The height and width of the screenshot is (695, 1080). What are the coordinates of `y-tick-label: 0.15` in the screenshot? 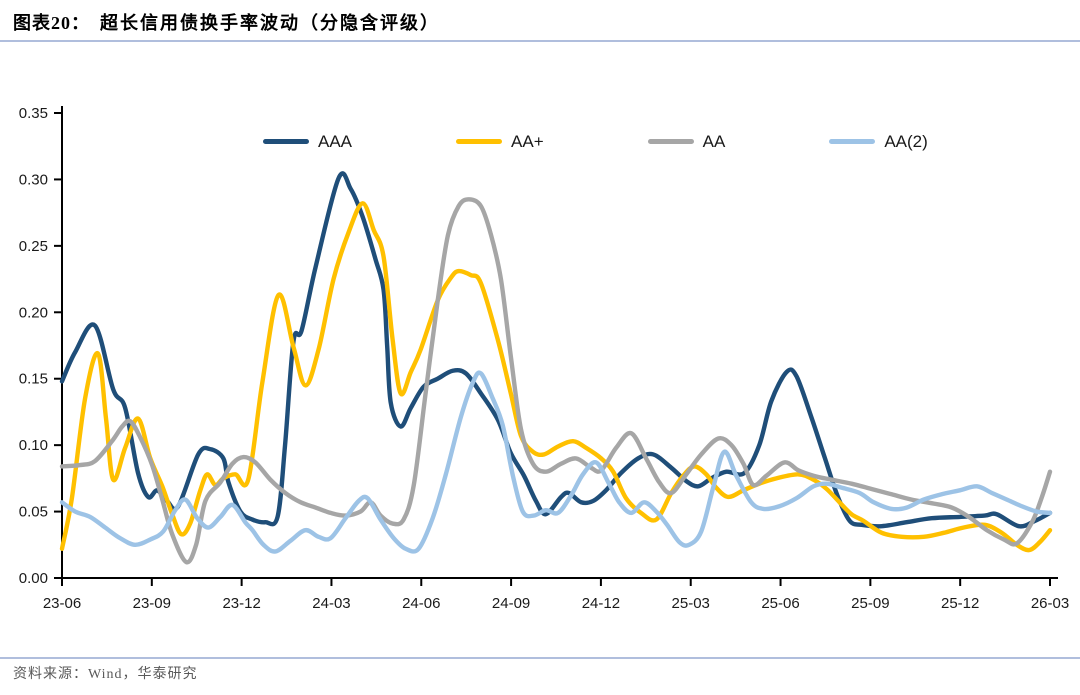 It's located at (33, 379).